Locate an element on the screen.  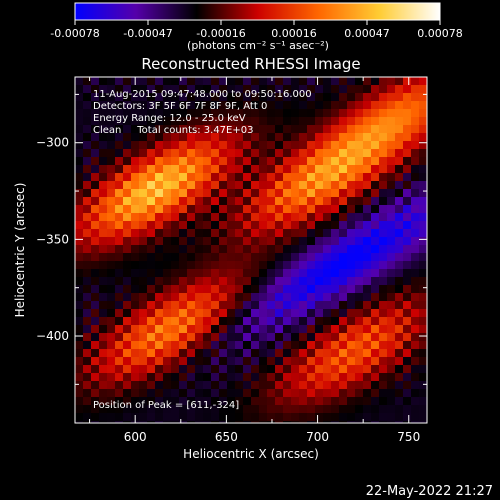
y-tick-label: −400 is located at coordinates (52, 336).